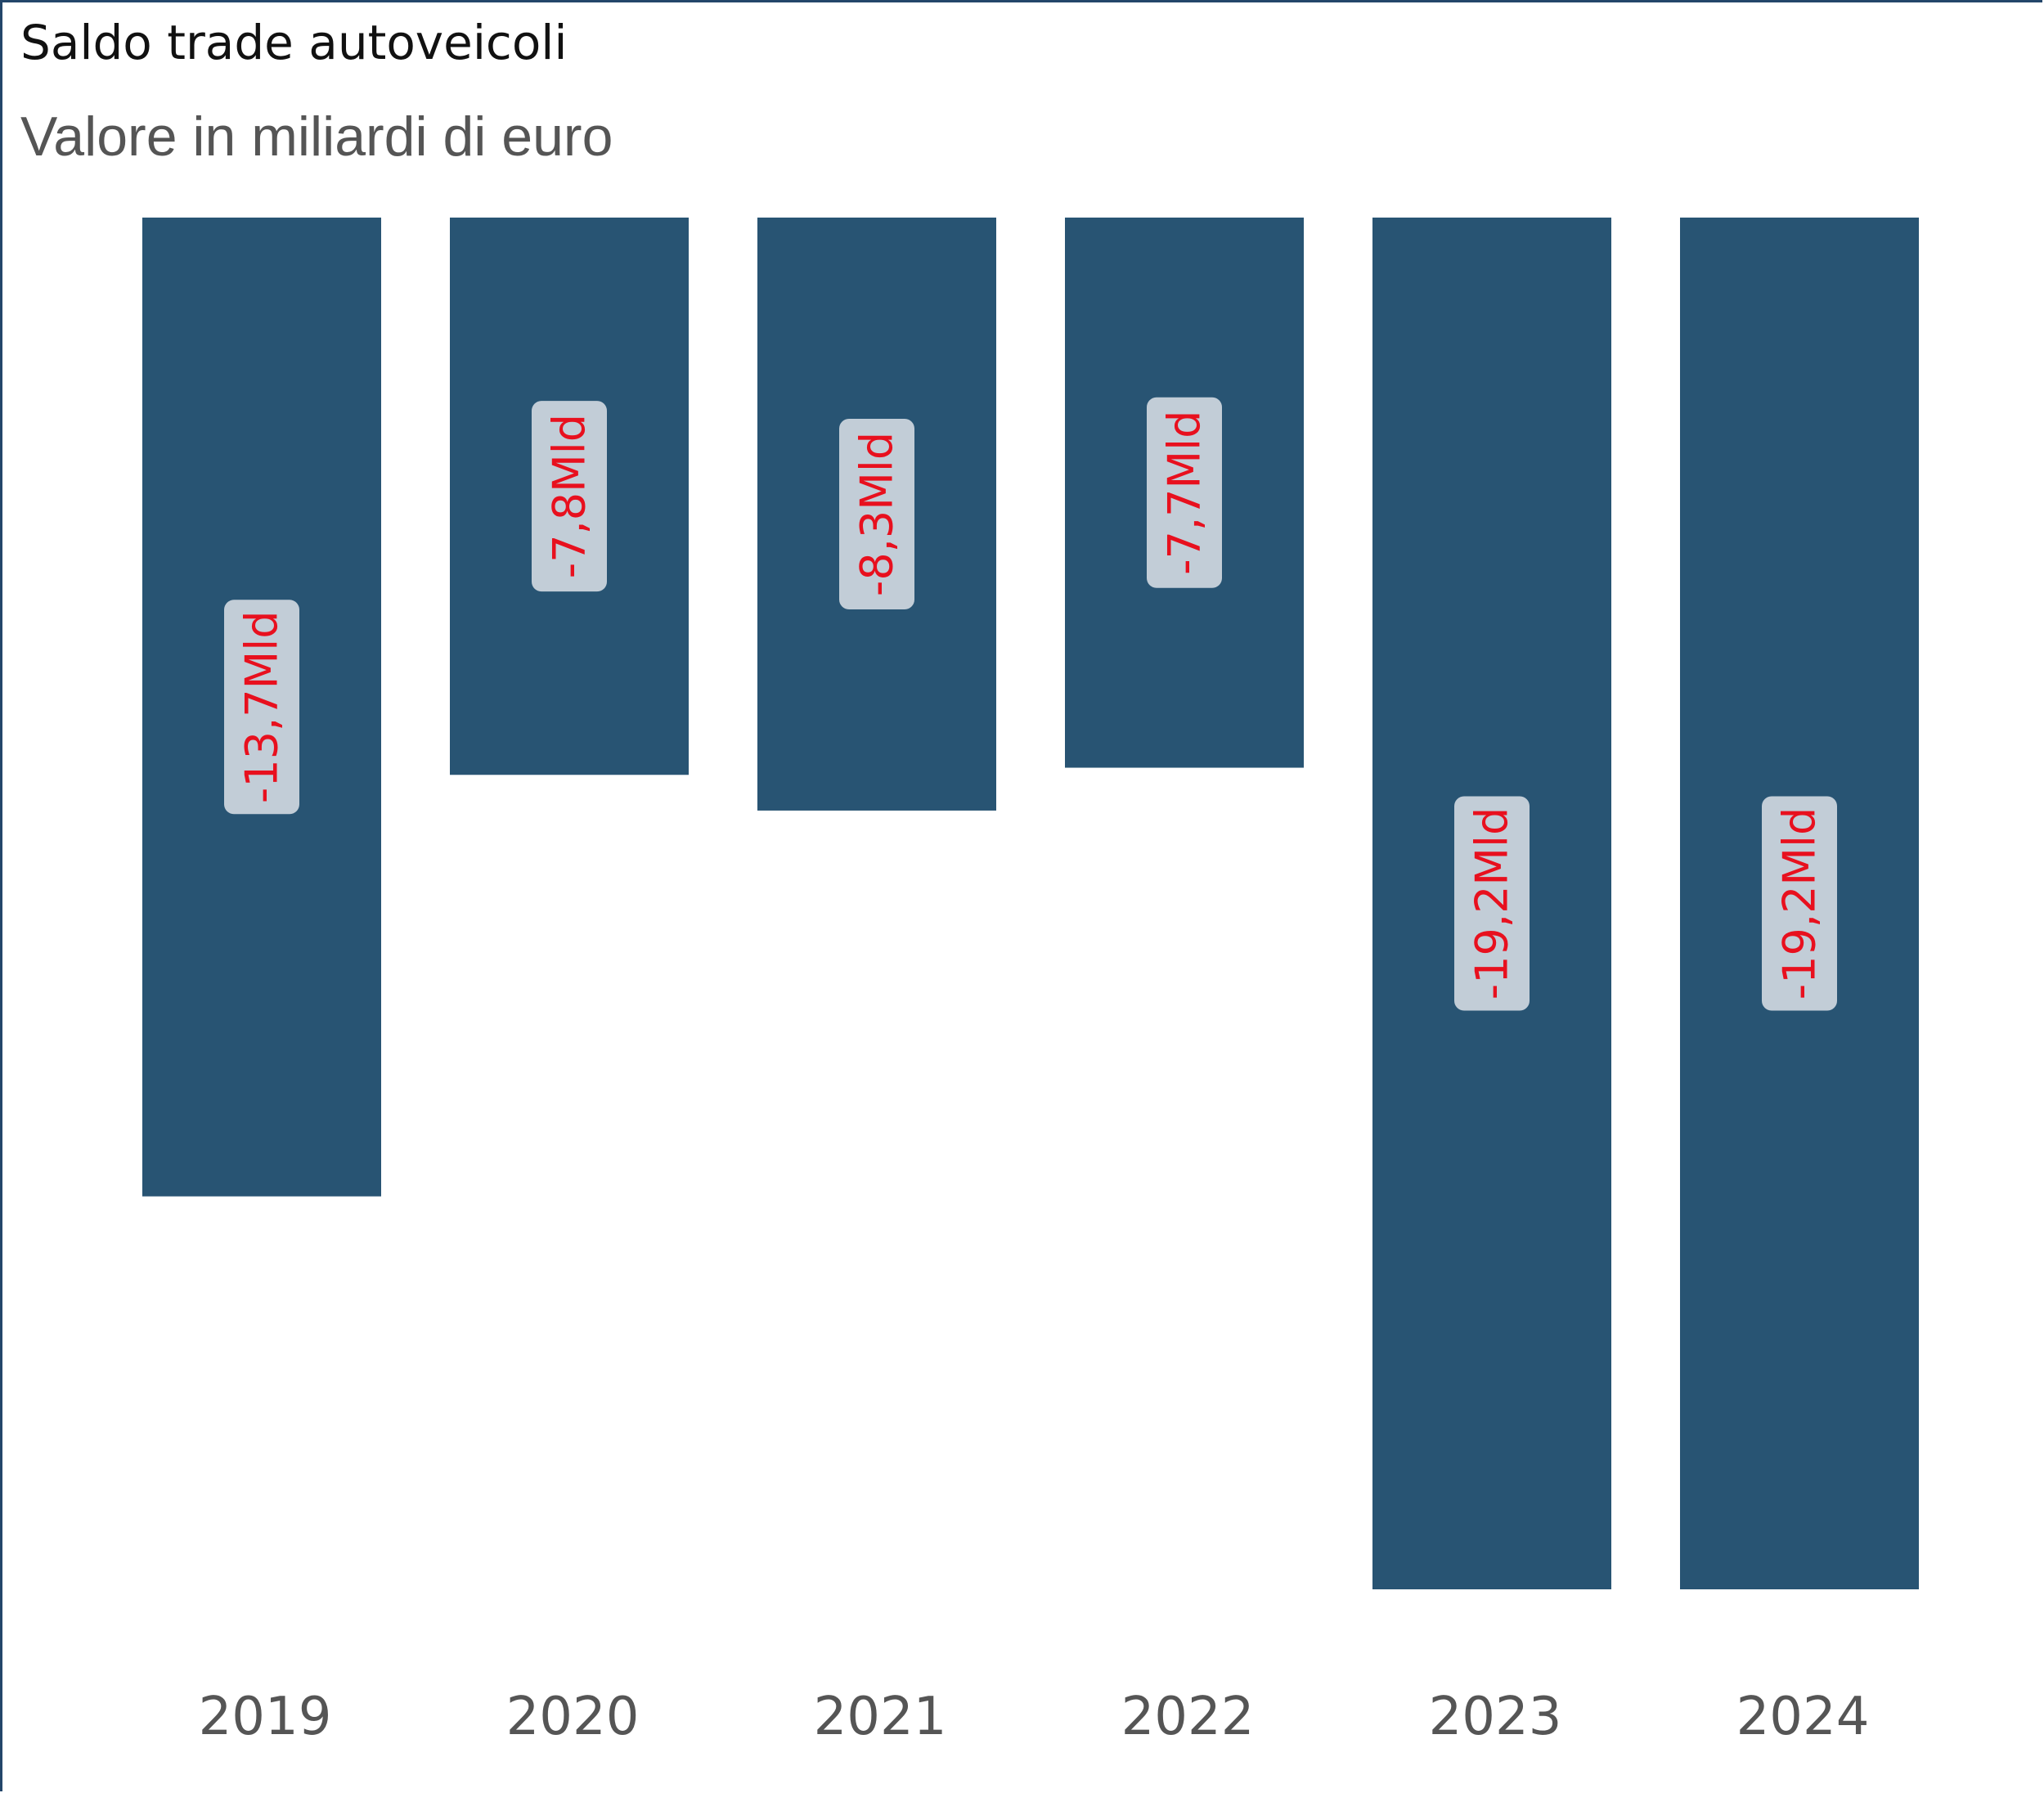  I want to click on chart-title: Saldo trade autoveicoli, so click(294, 42).